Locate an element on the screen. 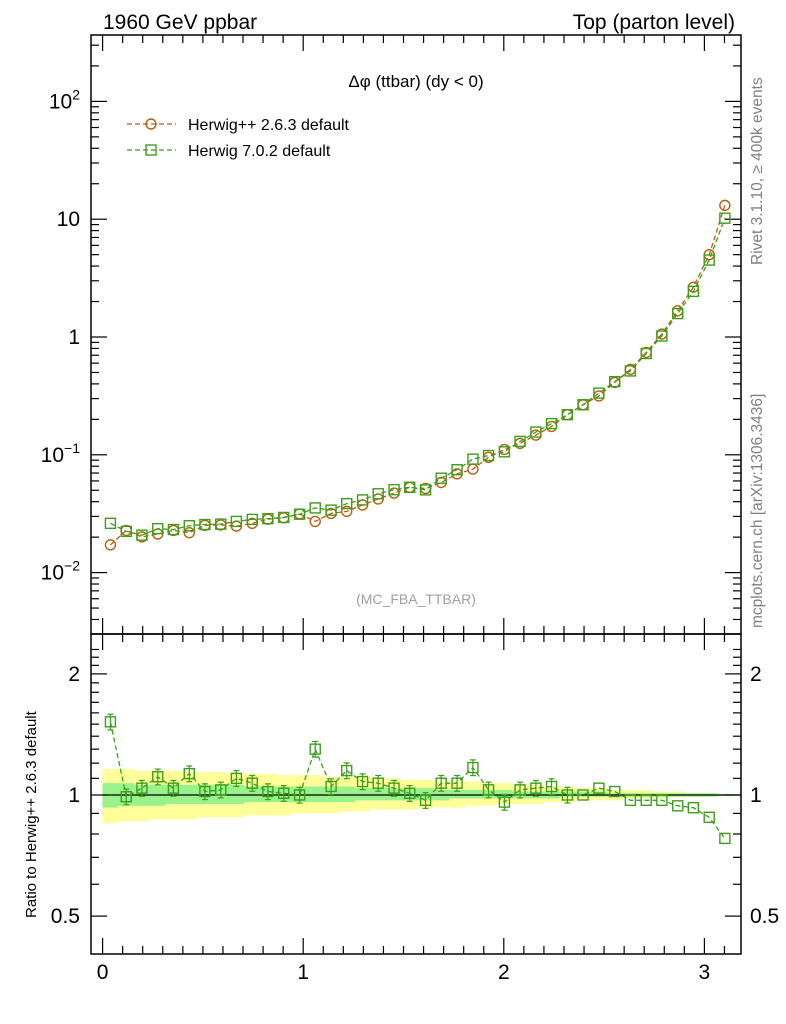 This screenshot has width=786, height=1024. legend-label: Herwig 7.0.2 default is located at coordinates (259, 151).